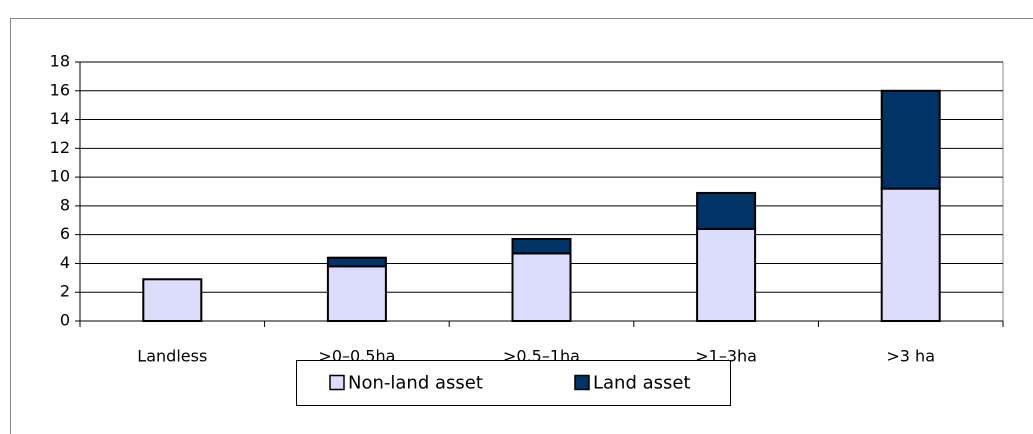 Image resolution: width=1033 pixels, height=434 pixels. I want to click on y-tick-label: 6, so click(65, 233).